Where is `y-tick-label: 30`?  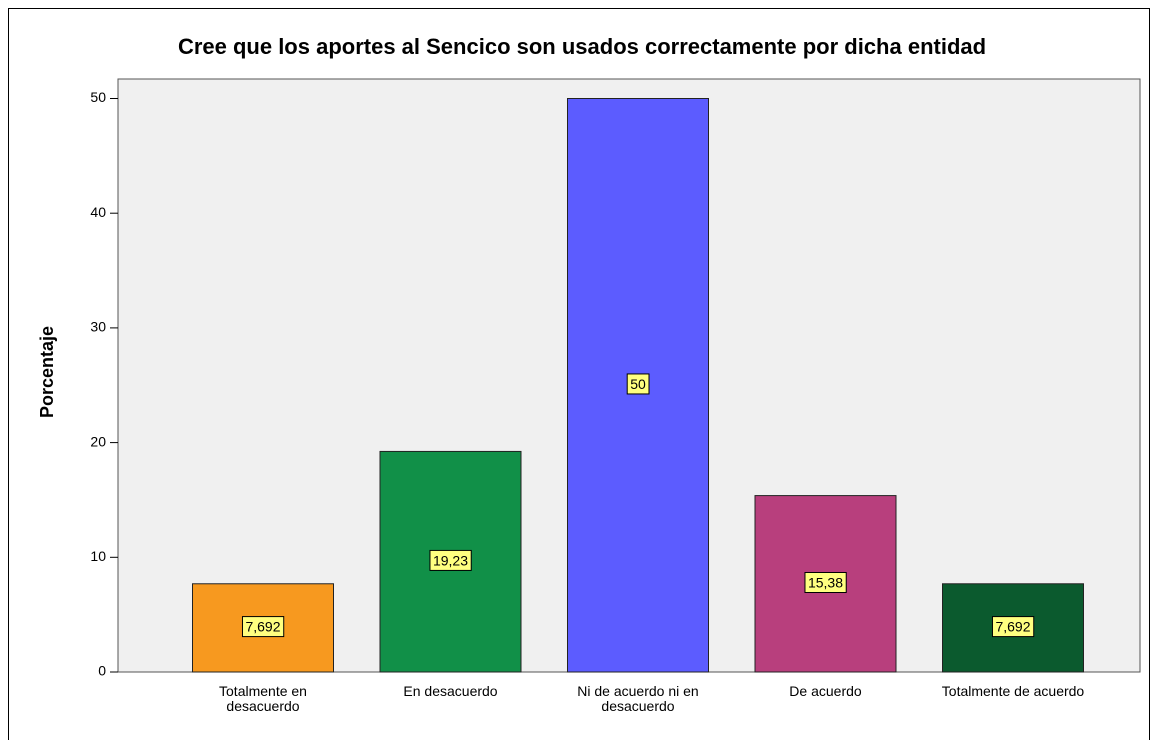
y-tick-label: 30 is located at coordinates (98, 327).